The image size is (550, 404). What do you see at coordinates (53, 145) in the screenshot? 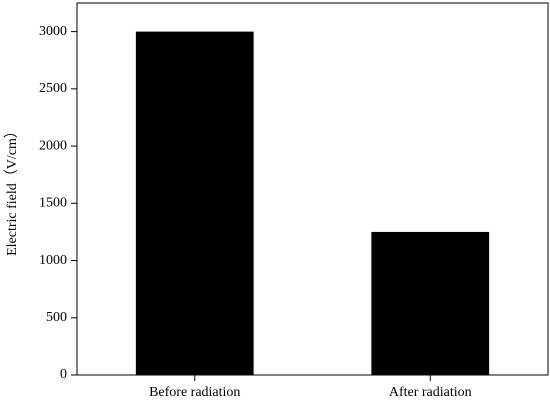
I see `y-tick-label: 2000` at bounding box center [53, 145].